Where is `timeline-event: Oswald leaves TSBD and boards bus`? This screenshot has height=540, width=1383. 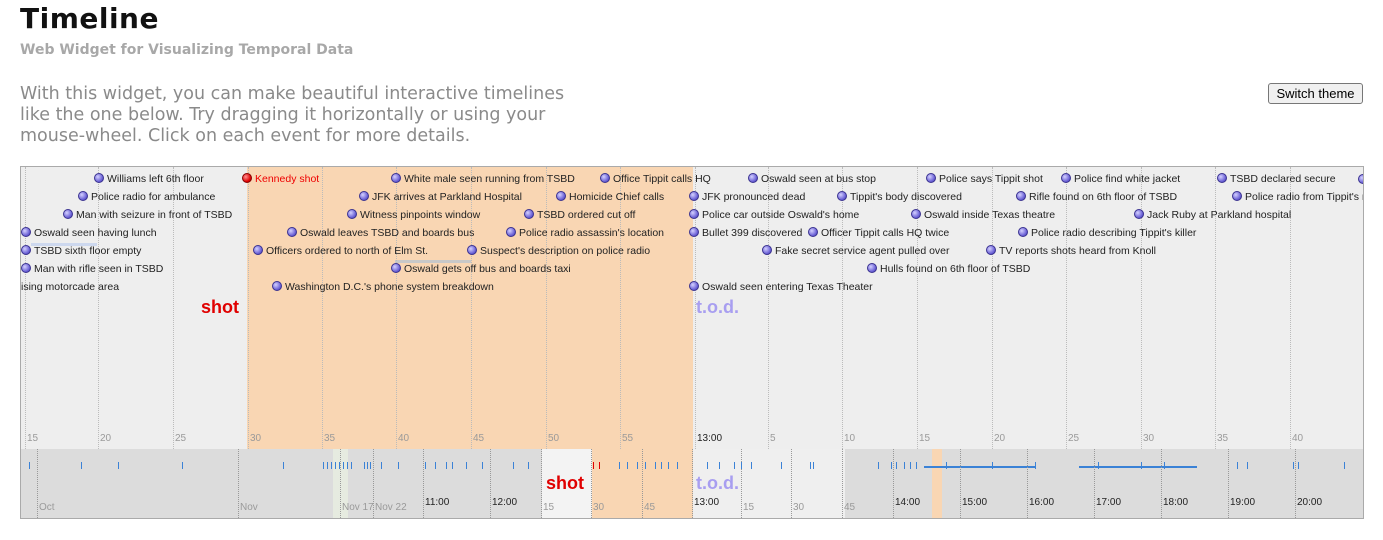
timeline-event: Oswald leaves TSBD and boards bus is located at coordinates (380, 233).